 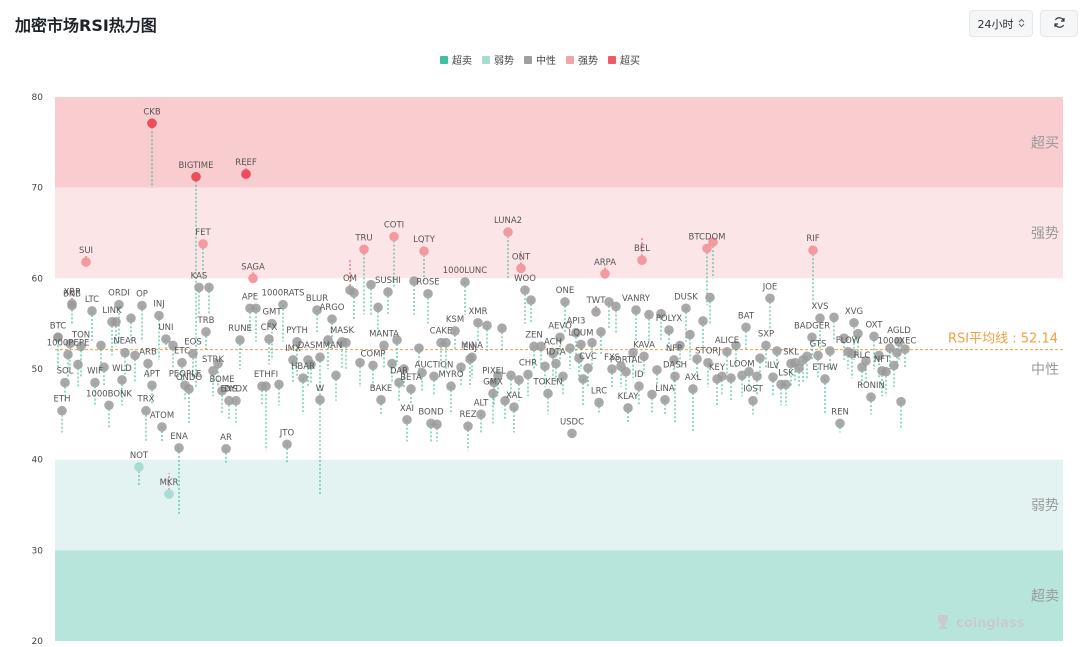 What do you see at coordinates (236, 390) in the screenshot?
I see `point-label: DYDX` at bounding box center [236, 390].